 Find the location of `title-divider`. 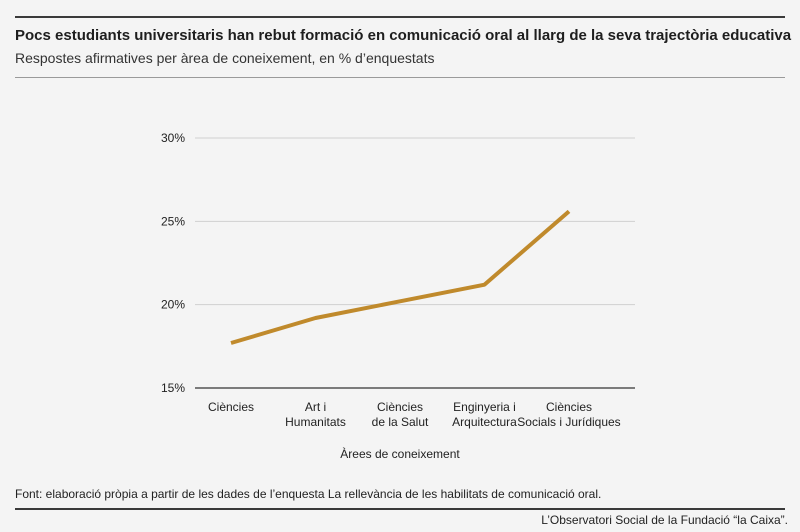

title-divider is located at coordinates (400, 77).